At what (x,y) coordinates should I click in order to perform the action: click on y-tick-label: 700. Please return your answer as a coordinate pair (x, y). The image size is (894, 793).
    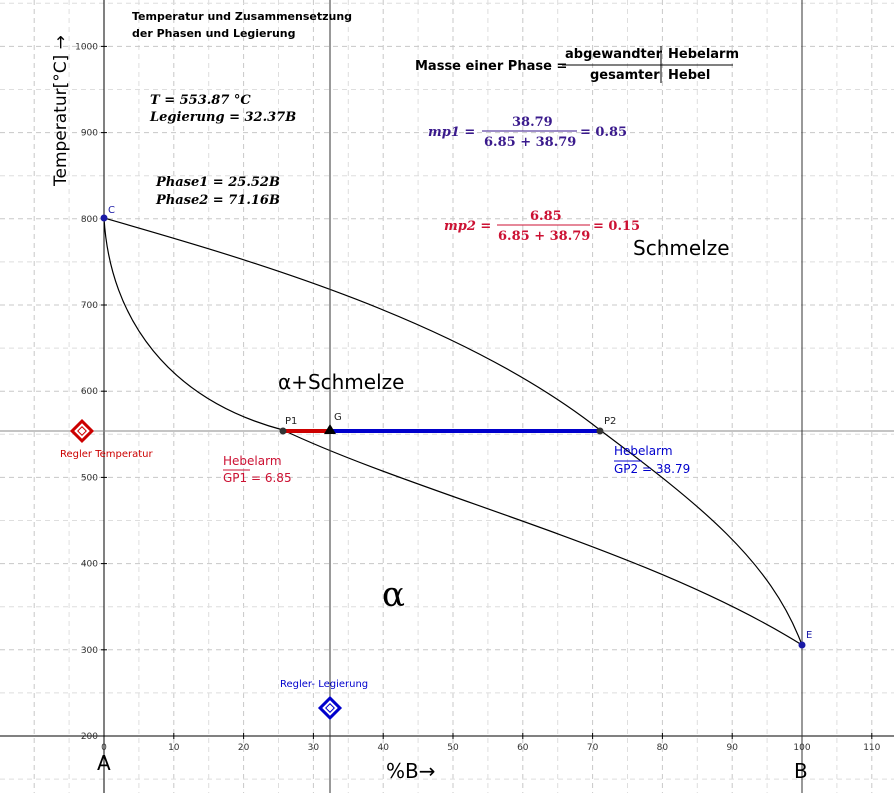
    Looking at the image, I should click on (89, 306).